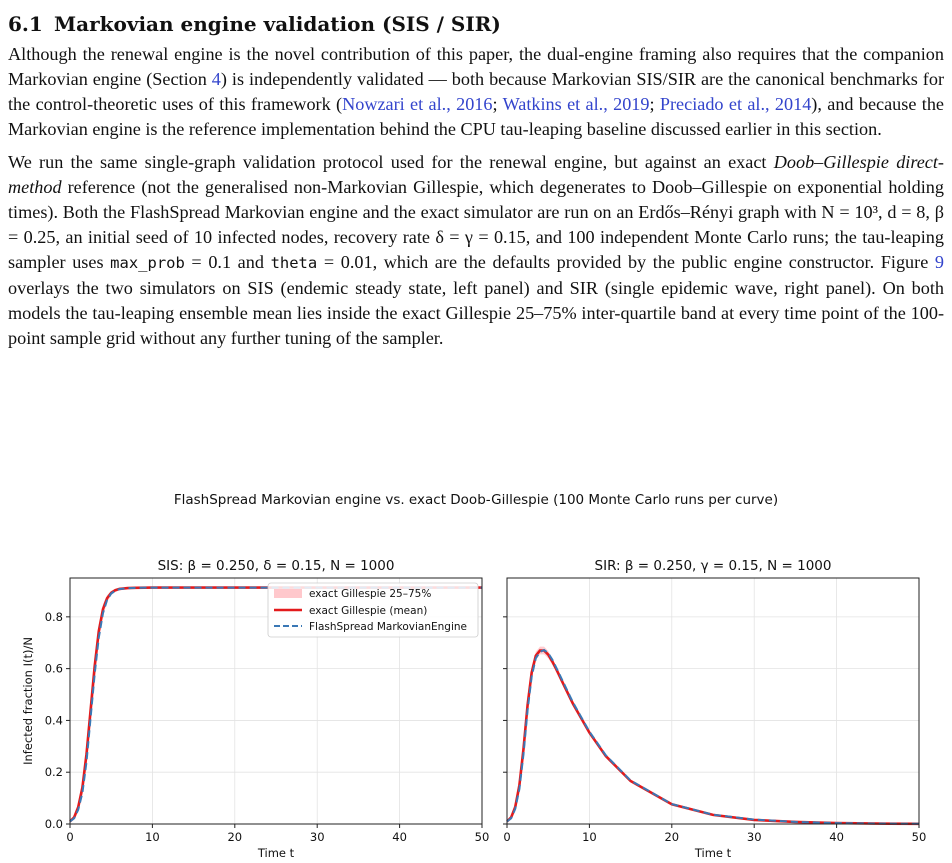 The image size is (952, 863). Describe the element at coordinates (227, 262) in the screenshot. I see `paragraph-2-text-c: = 0.1 and` at that location.